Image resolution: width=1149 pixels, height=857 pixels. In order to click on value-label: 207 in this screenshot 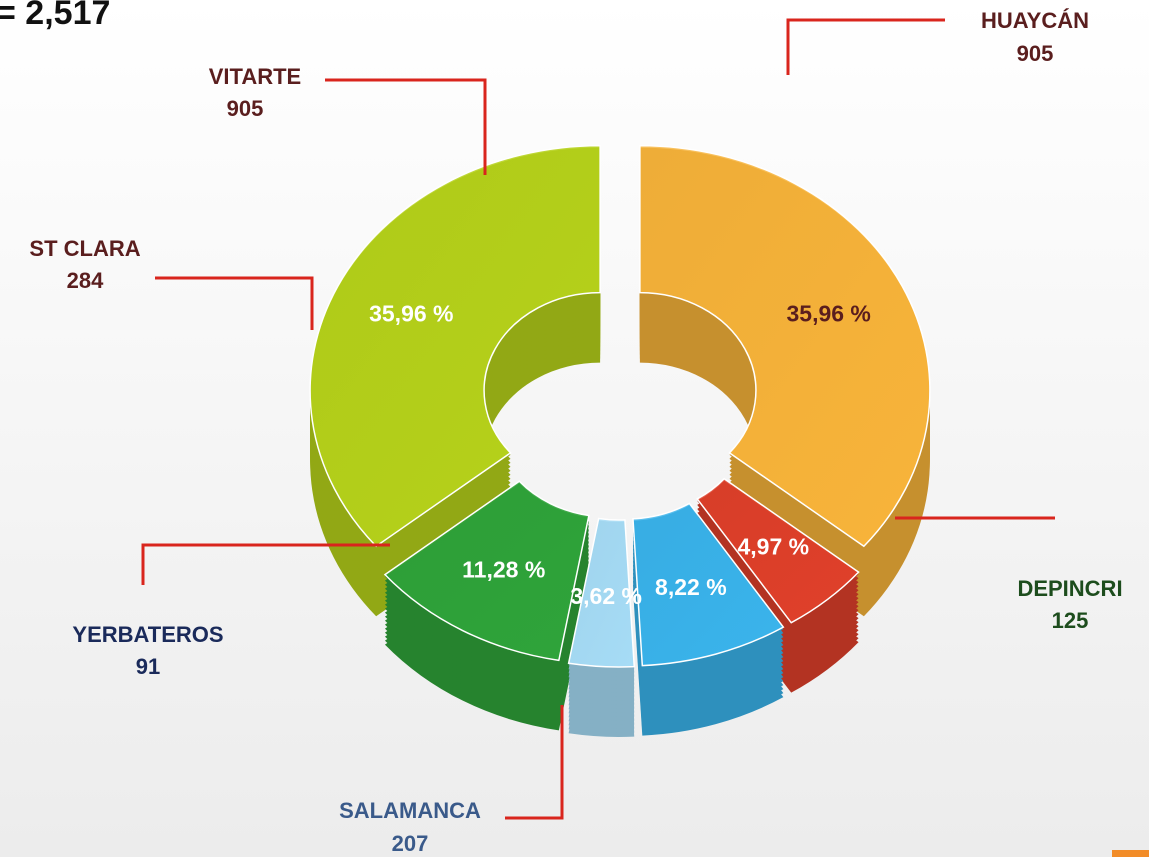, I will do `click(410, 843)`.